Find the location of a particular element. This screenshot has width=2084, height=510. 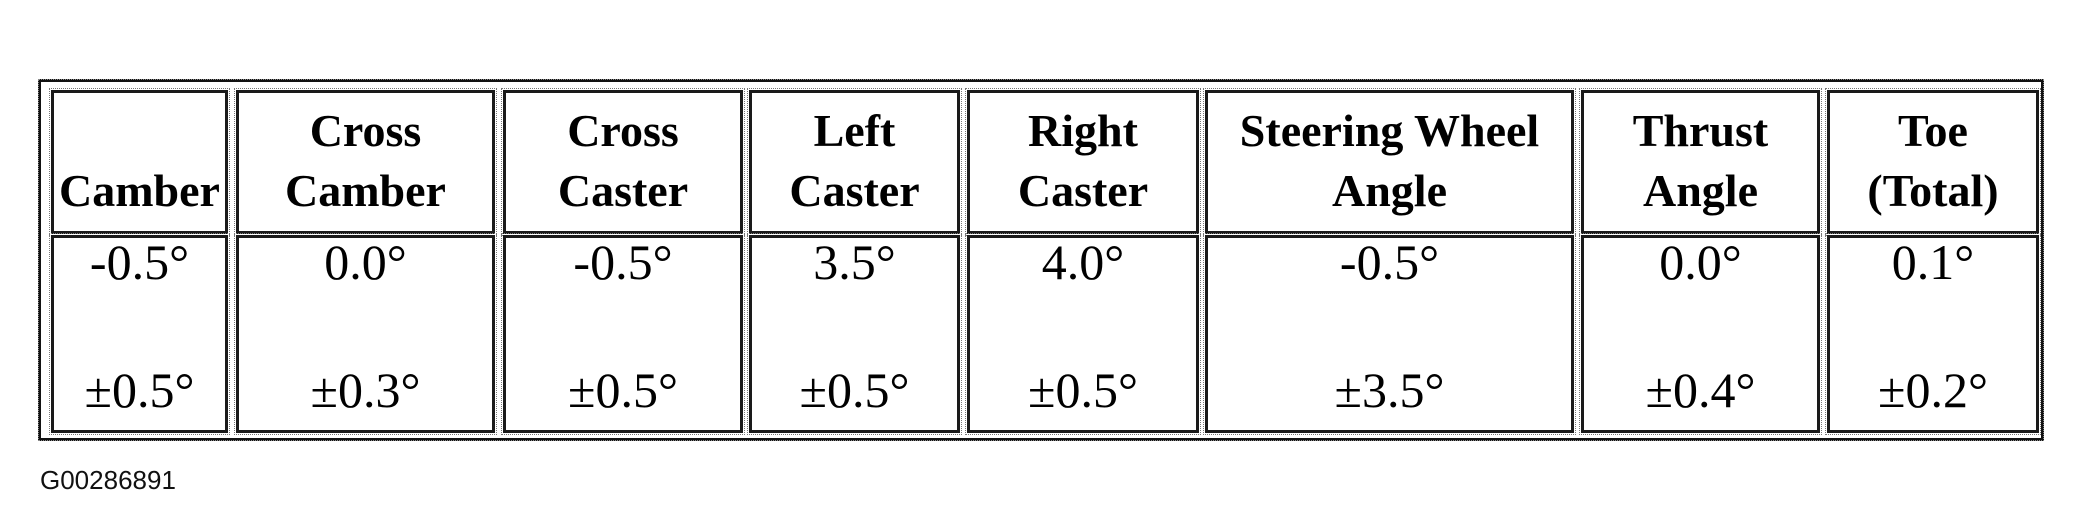

header-cell: Right Caster is located at coordinates (1083, 162).